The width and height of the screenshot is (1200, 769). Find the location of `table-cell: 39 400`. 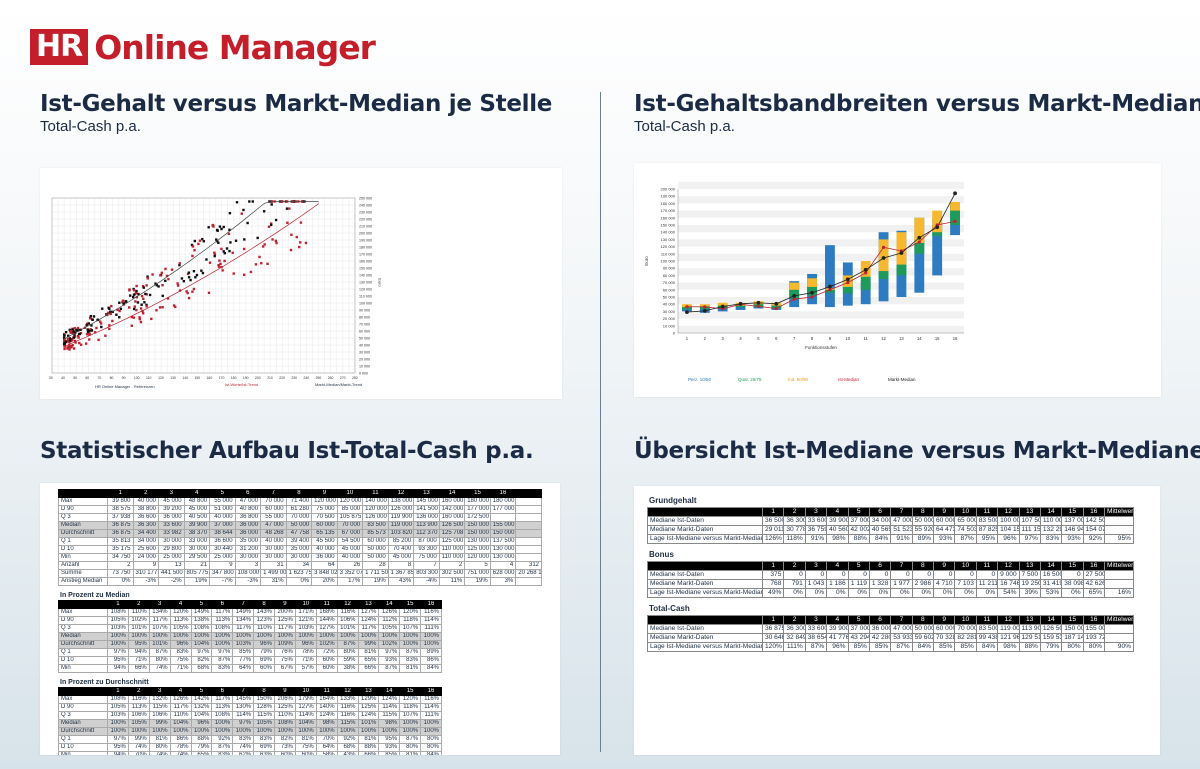

table-cell: 39 400 is located at coordinates (299, 541).